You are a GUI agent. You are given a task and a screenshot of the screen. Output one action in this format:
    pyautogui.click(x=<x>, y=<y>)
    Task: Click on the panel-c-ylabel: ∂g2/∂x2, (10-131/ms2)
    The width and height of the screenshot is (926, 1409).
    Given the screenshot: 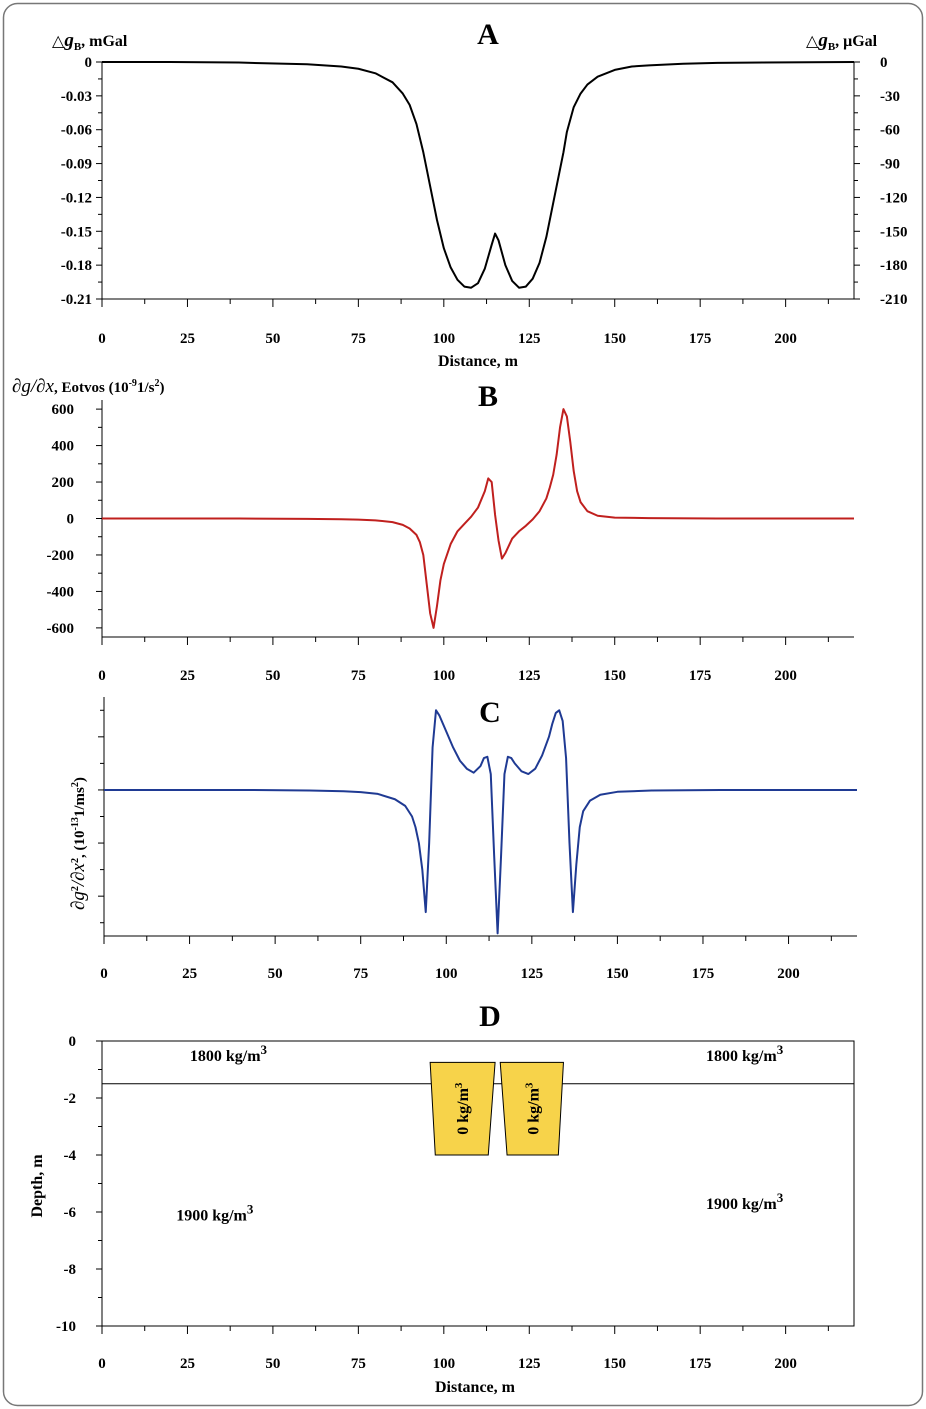 What is the action you would take?
    pyautogui.click(x=78, y=843)
    